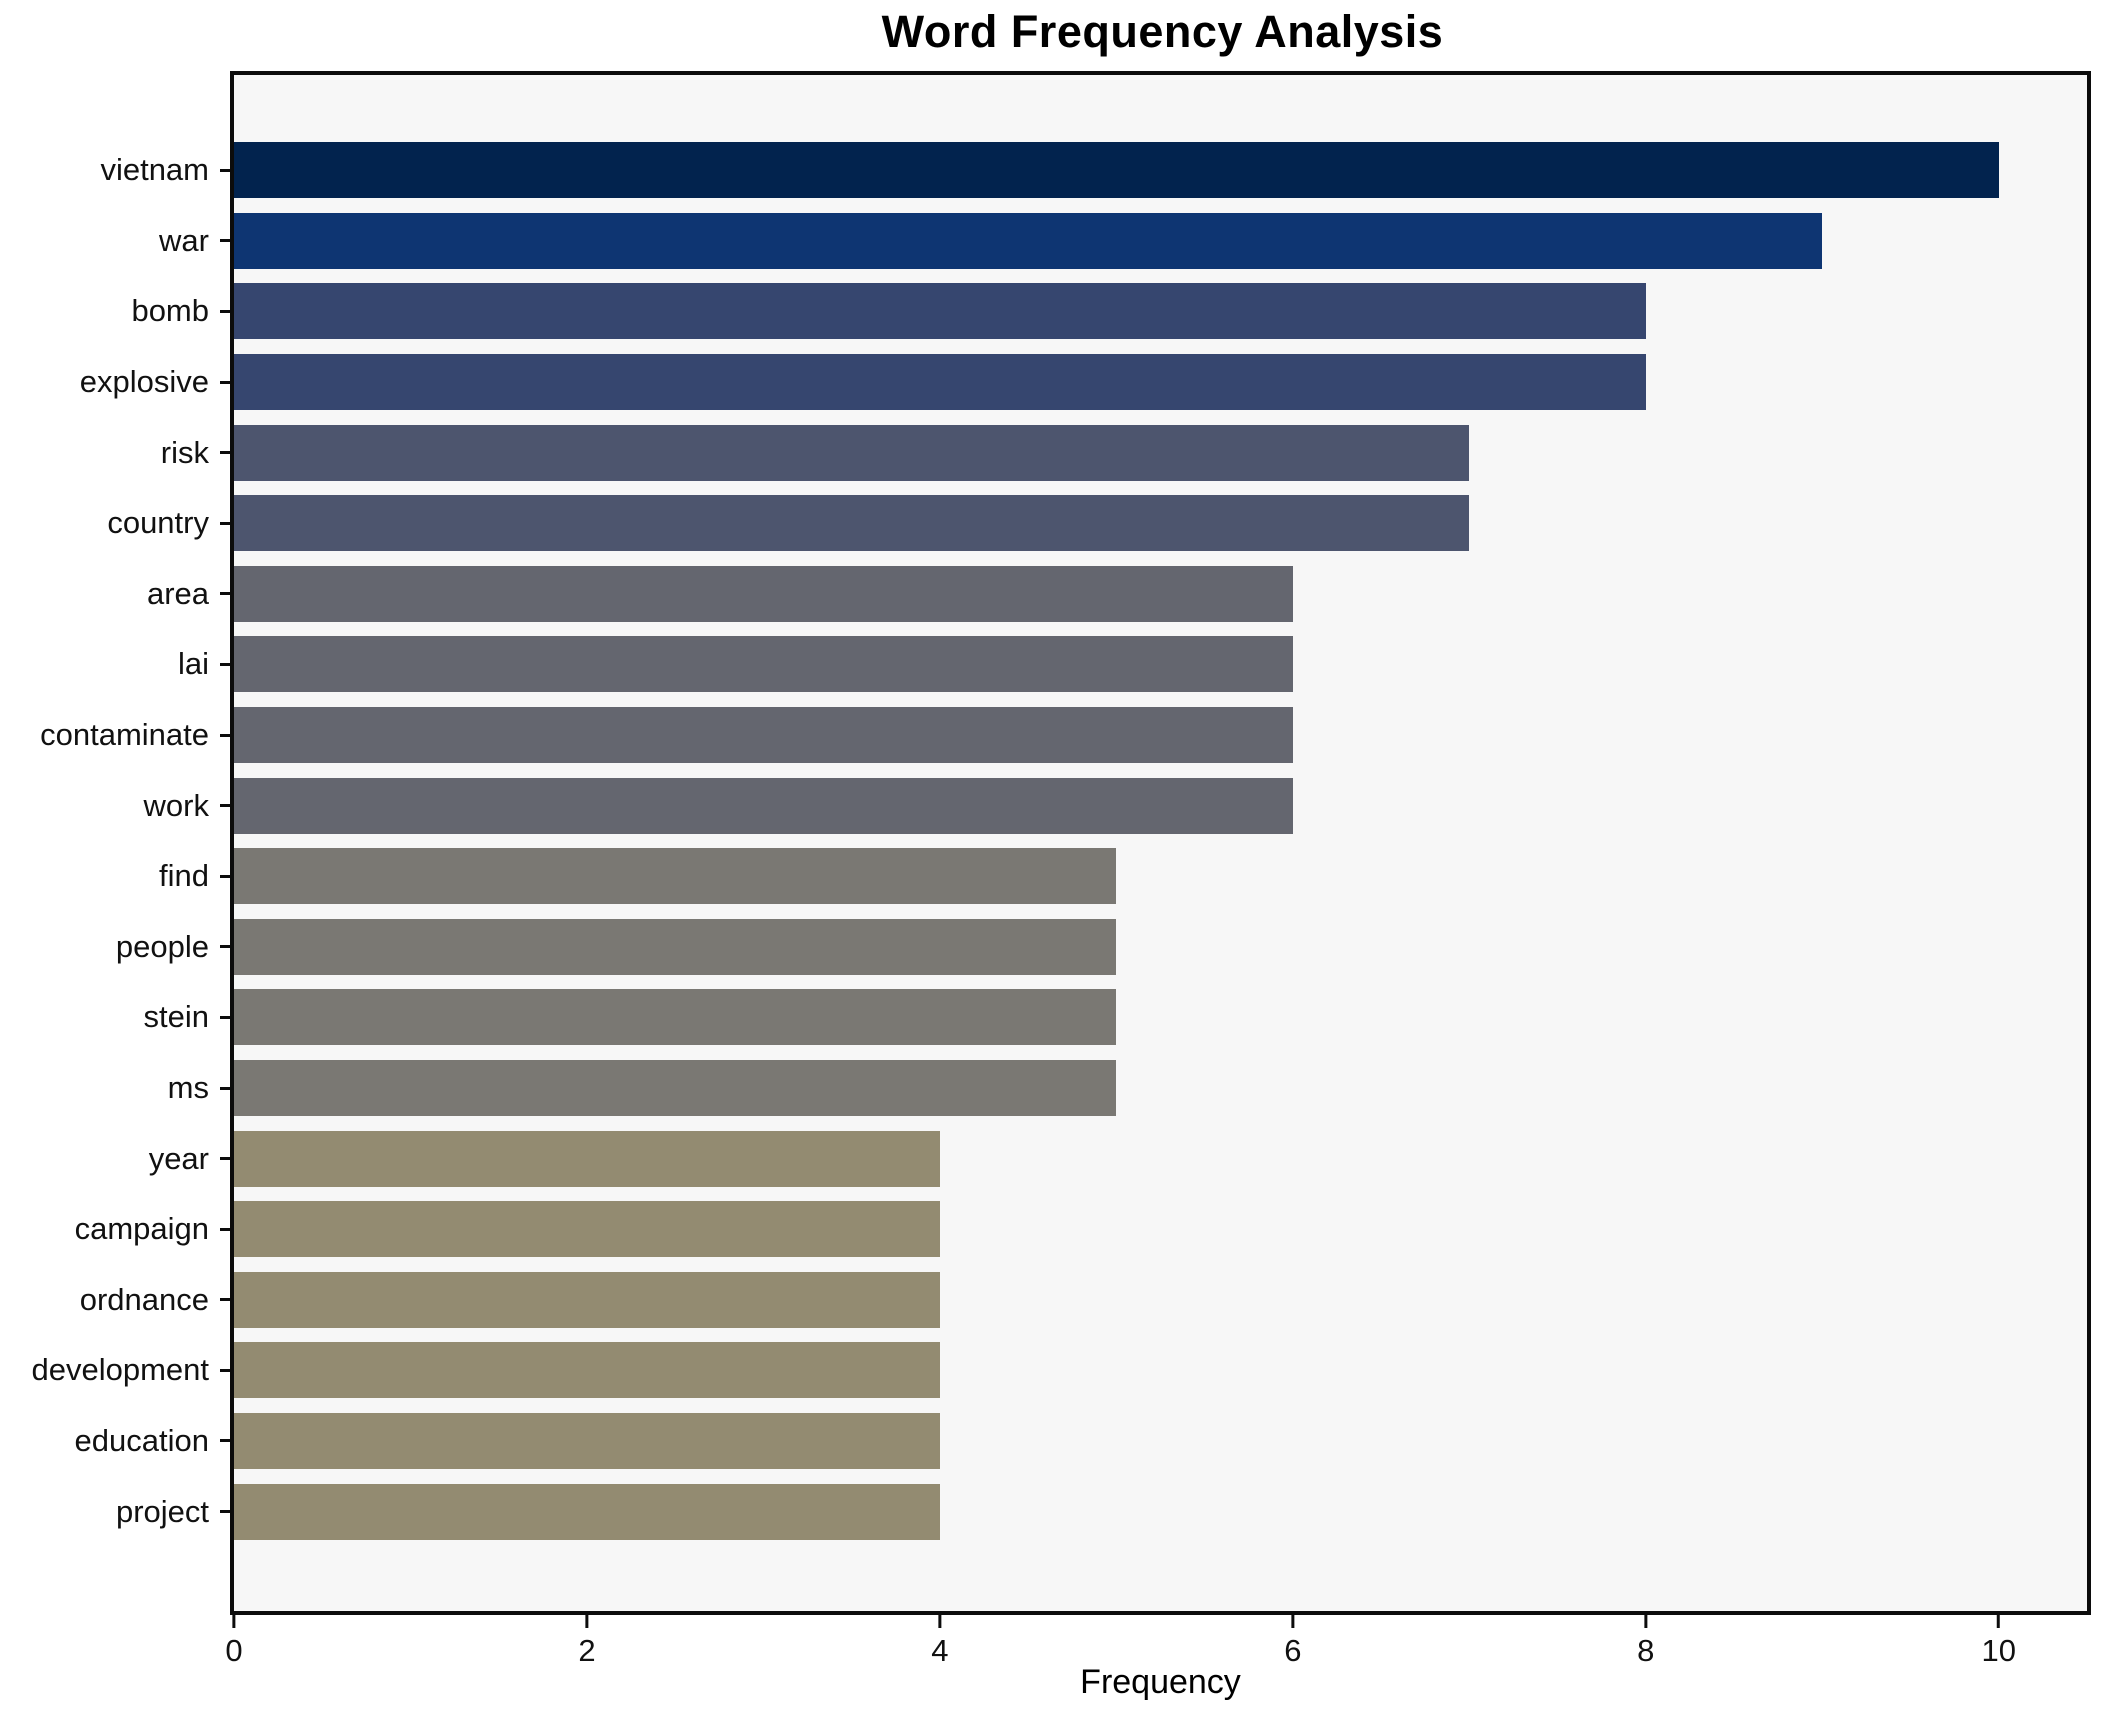 The width and height of the screenshot is (2110, 1722). Describe the element at coordinates (852, 452) in the screenshot. I see `bar-risk` at that location.